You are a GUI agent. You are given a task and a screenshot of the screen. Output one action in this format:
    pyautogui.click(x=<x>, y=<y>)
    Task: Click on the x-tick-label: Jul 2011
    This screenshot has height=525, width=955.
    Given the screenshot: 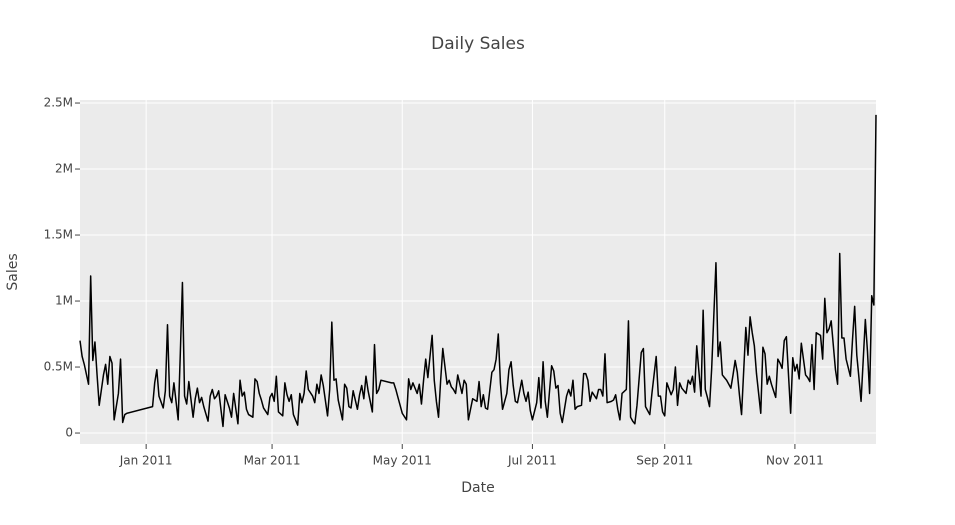 What is the action you would take?
    pyautogui.click(x=532, y=461)
    